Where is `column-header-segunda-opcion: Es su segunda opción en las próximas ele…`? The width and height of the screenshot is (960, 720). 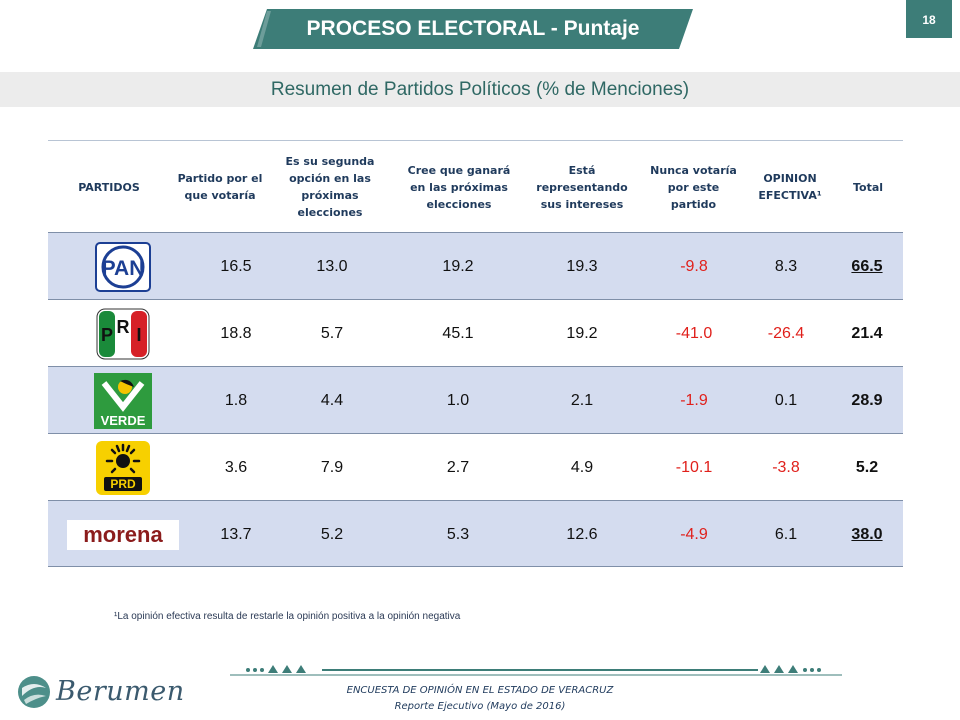
column-header-segunda-opcion: Es su segunda opción en las próximas ele… is located at coordinates (330, 187).